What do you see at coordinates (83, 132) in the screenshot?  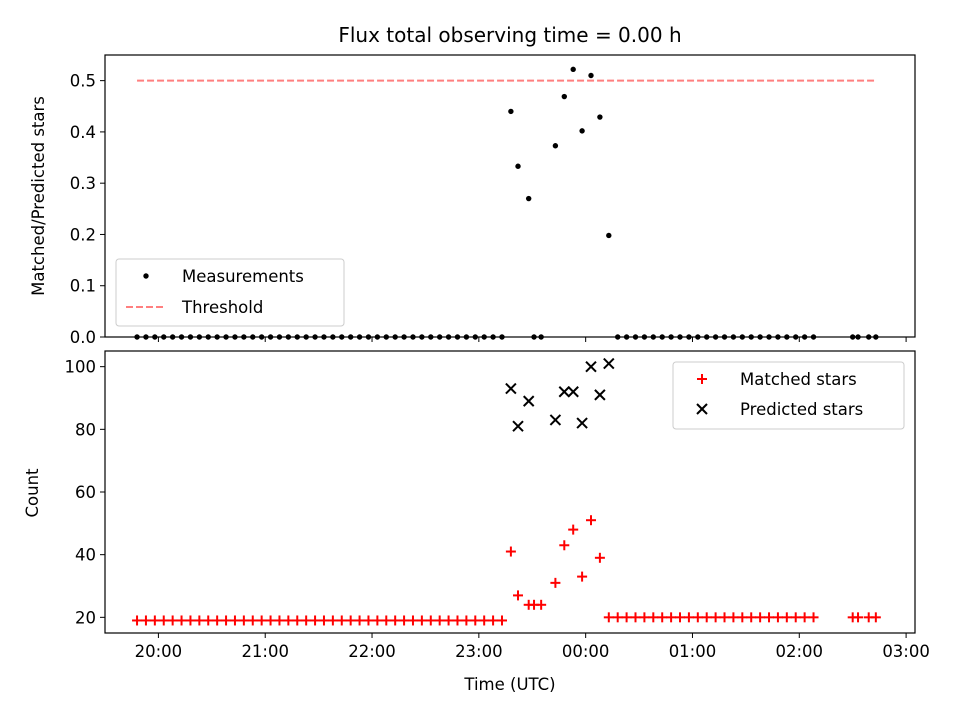 I see `top-ytick-label: 0.4` at bounding box center [83, 132].